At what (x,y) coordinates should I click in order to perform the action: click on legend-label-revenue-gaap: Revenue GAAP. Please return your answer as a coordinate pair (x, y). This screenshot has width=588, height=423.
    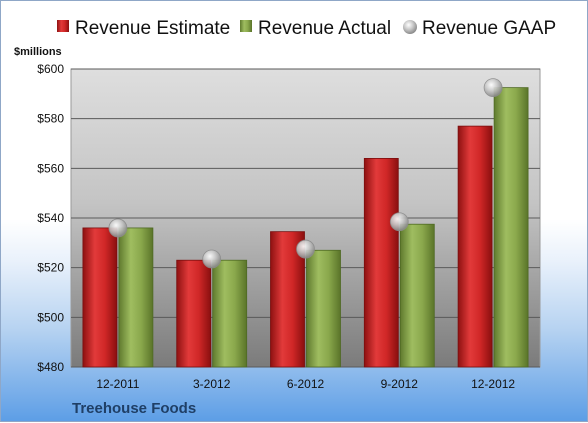
    Looking at the image, I should click on (489, 28).